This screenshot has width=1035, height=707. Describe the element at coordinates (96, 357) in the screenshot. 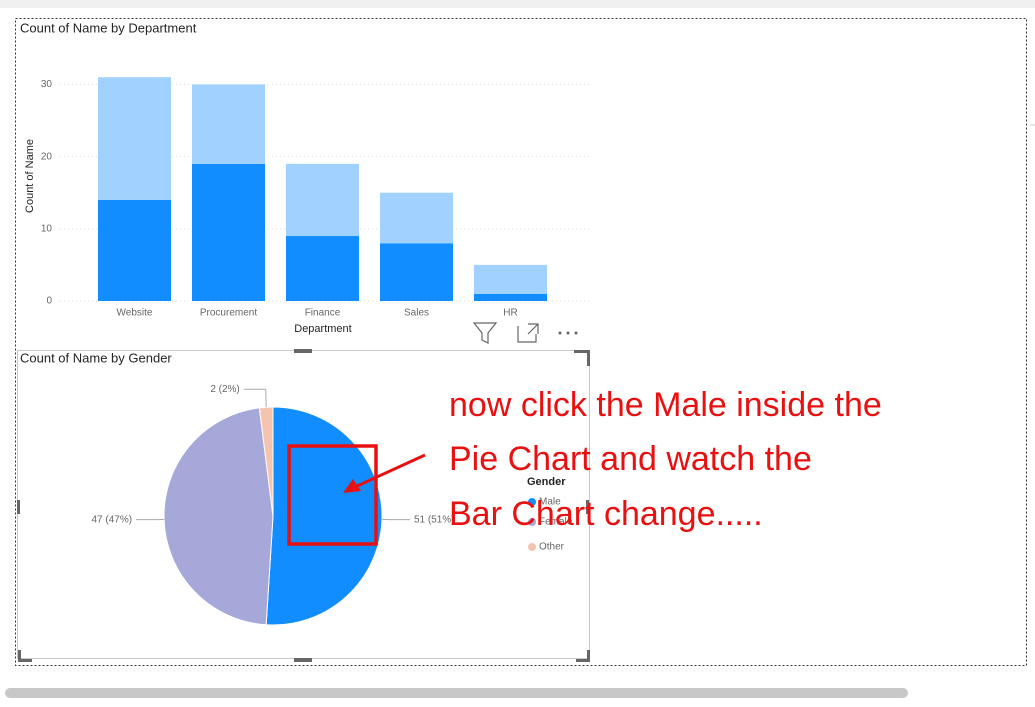

I see `pie-title: Count of Name by Gender` at that location.